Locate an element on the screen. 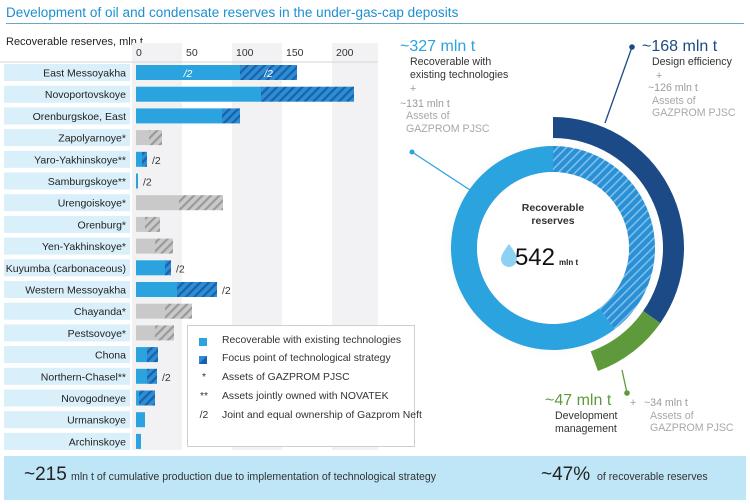 The height and width of the screenshot is (504, 750). category-label: Archinskoye is located at coordinates (97, 442).